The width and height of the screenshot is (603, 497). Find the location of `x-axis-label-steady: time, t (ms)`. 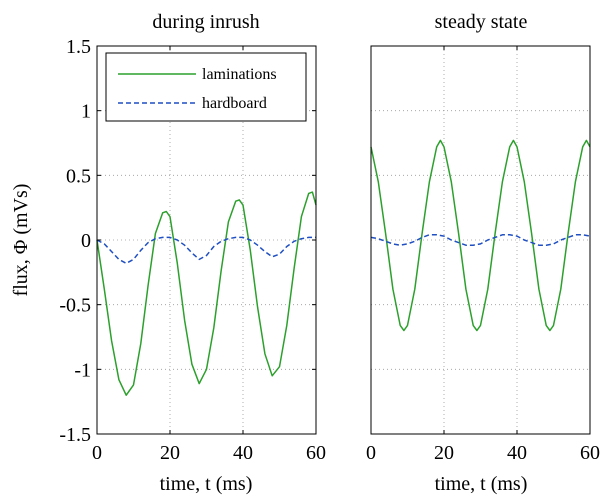

x-axis-label-steady: time, t (ms) is located at coordinates (481, 484).